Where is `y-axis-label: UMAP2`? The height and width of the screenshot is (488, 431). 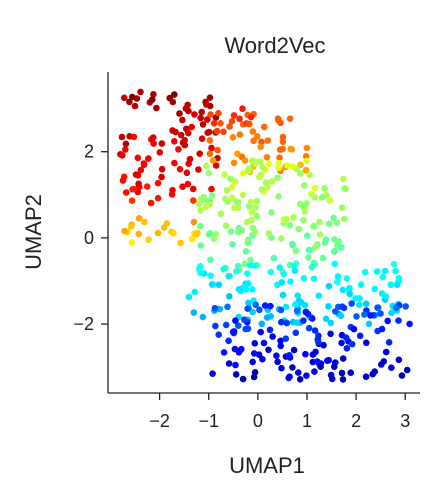 y-axis-label: UMAP2 is located at coordinates (33, 232).